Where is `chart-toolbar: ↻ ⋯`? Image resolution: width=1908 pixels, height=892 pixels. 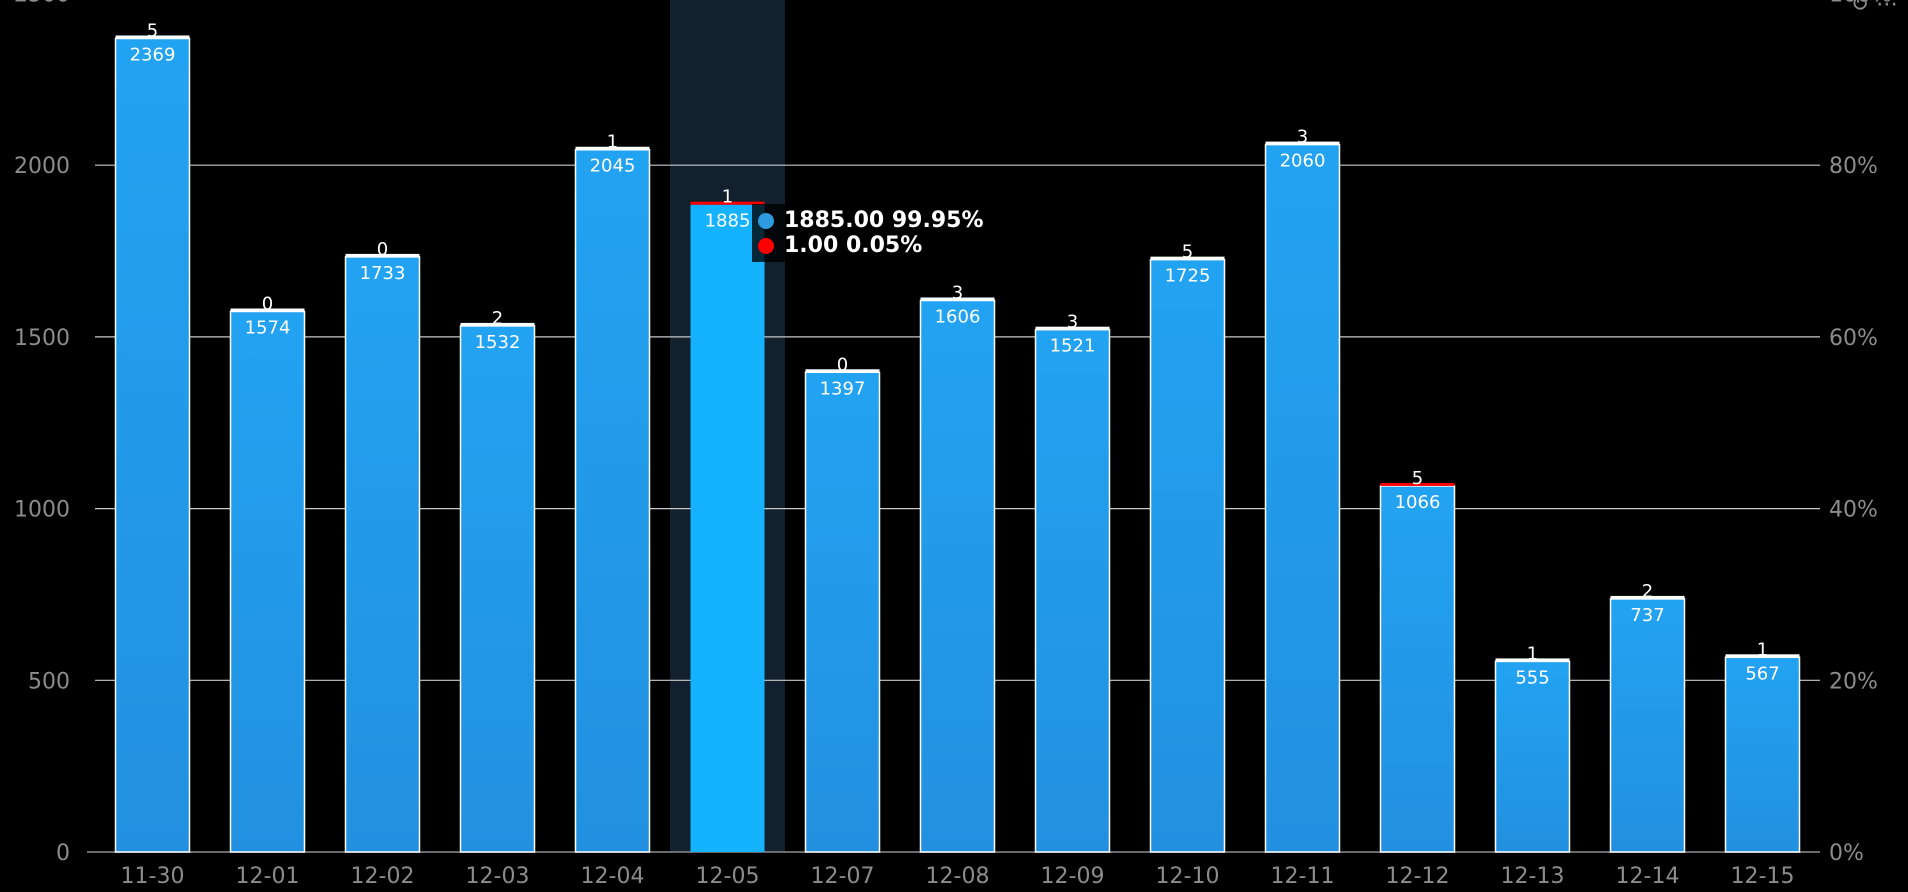
chart-toolbar: ↻ ⋯ is located at coordinates (1874, 8).